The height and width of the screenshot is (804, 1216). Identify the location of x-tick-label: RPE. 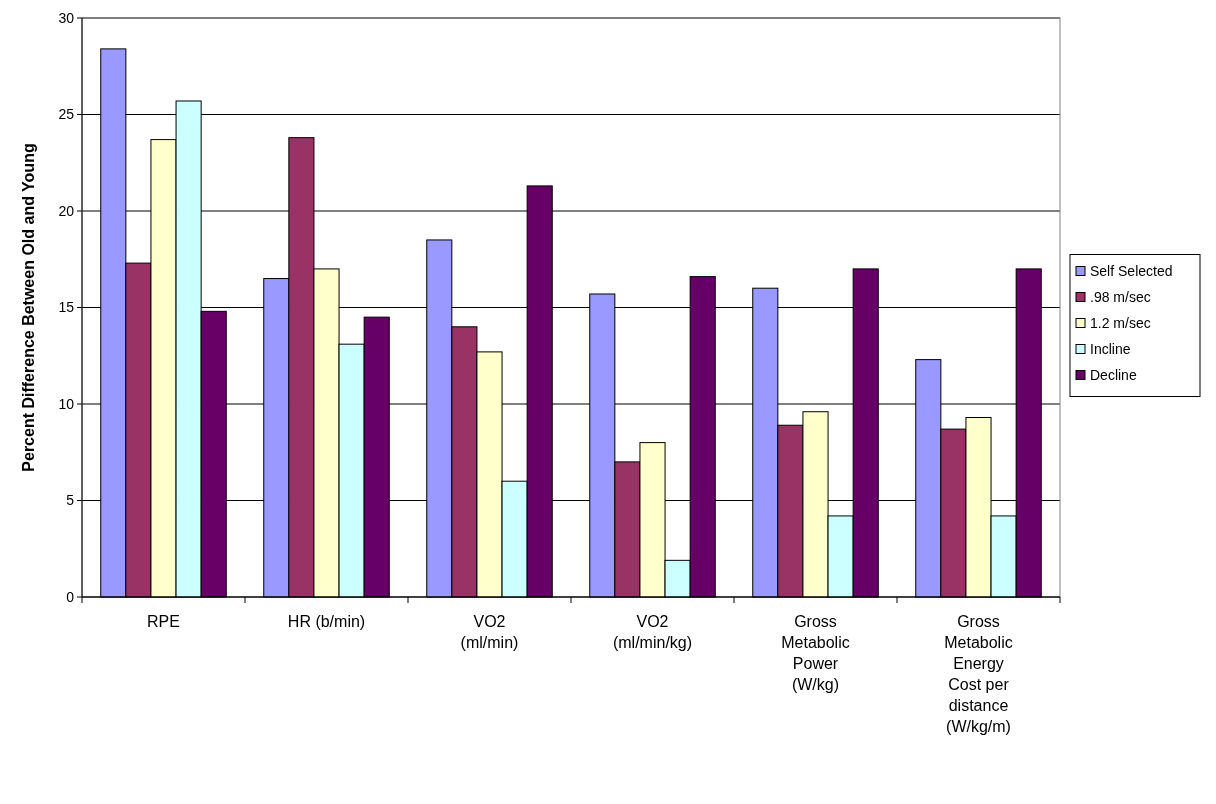
(163, 621).